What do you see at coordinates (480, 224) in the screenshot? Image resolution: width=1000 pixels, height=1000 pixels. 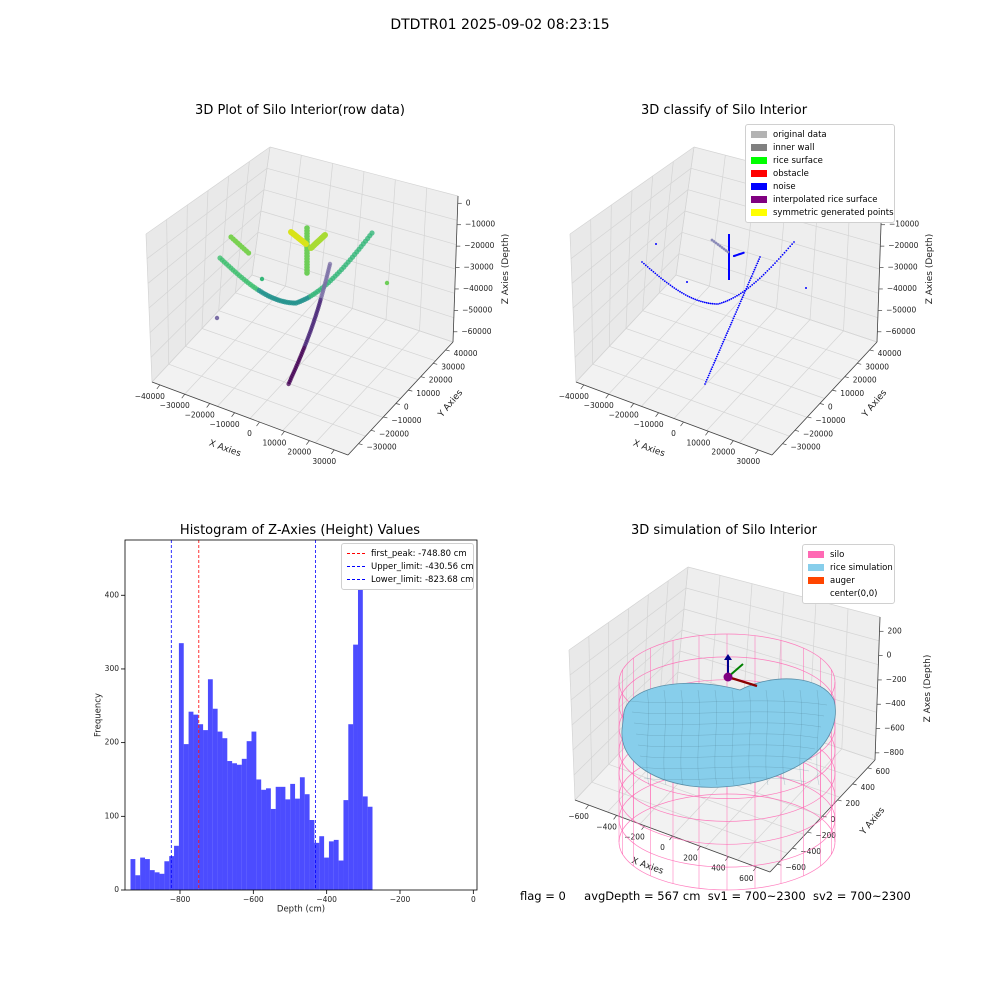 I see `z-tick-label: −10000` at bounding box center [480, 224].